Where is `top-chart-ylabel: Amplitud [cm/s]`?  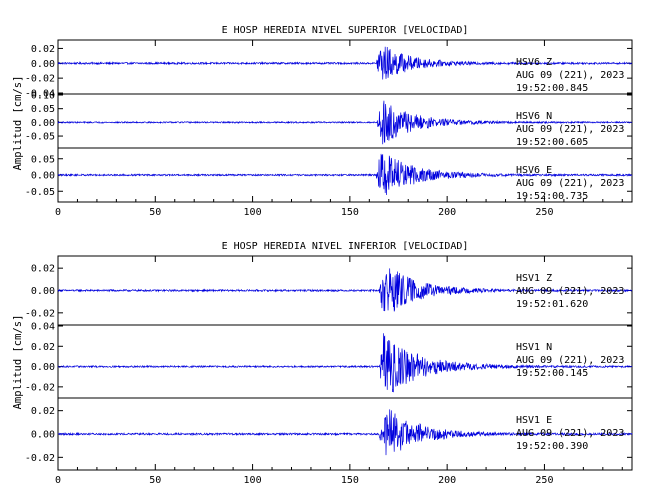 top-chart-ylabel: Amplitud [cm/s] is located at coordinates (18, 123).